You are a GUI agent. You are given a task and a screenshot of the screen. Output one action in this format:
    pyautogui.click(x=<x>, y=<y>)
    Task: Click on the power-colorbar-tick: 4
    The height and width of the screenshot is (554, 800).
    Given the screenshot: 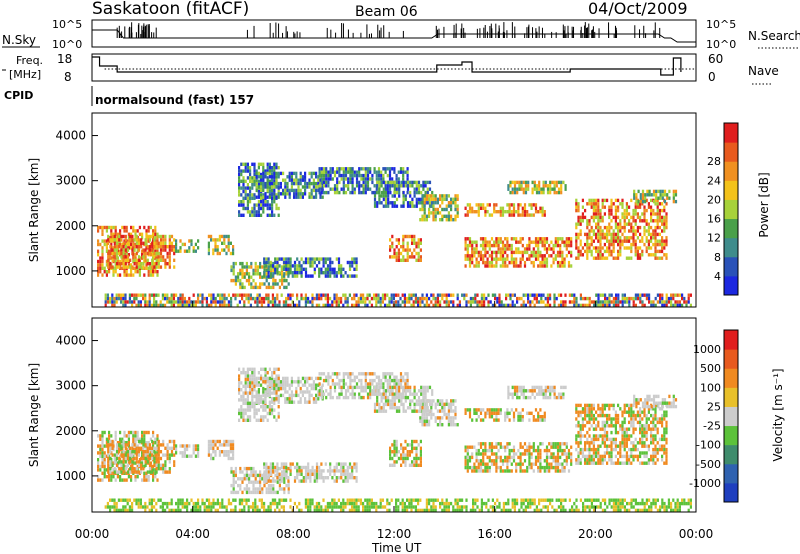 What is the action you would take?
    pyautogui.click(x=717, y=276)
    